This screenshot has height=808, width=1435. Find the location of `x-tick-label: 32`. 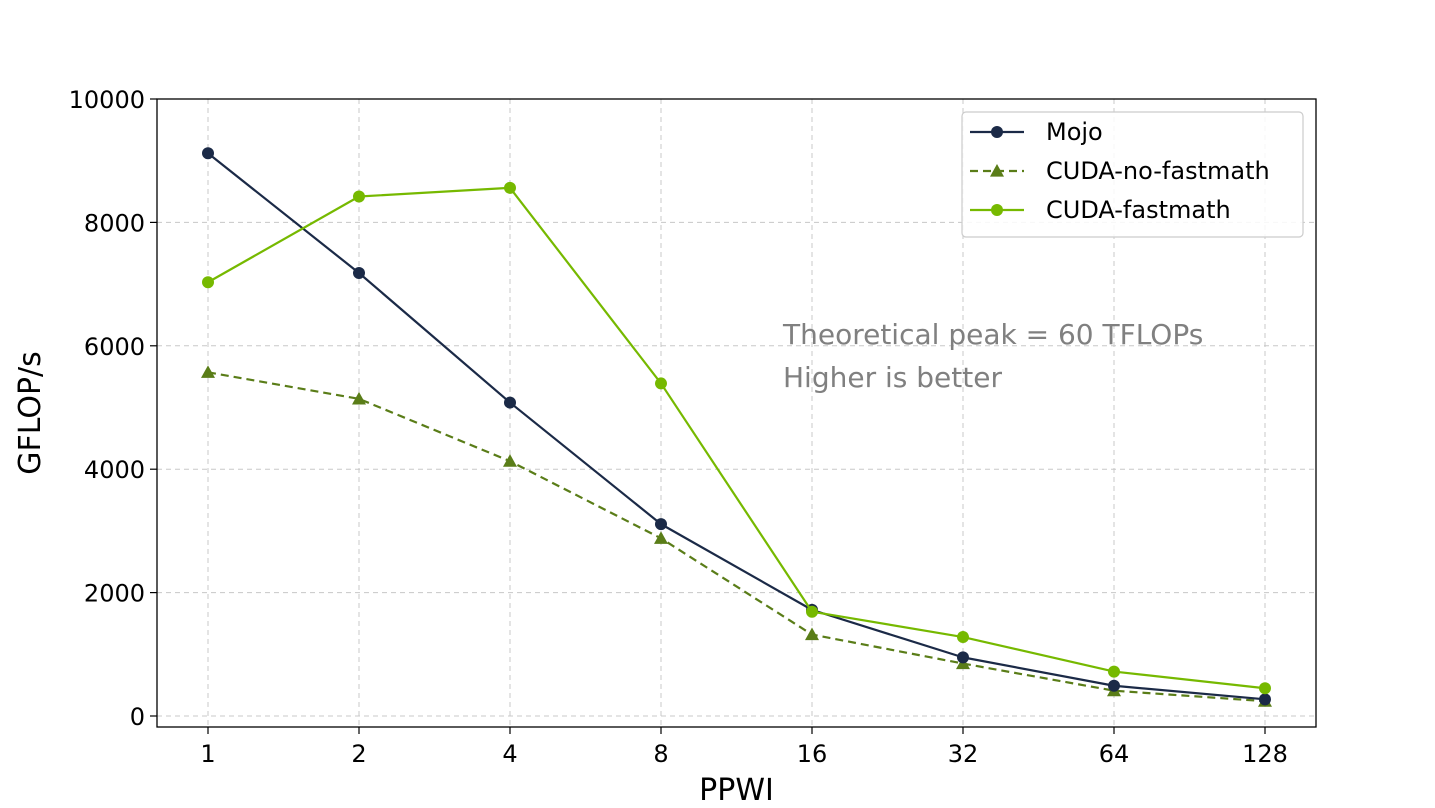

x-tick-label: 32 is located at coordinates (963, 754).